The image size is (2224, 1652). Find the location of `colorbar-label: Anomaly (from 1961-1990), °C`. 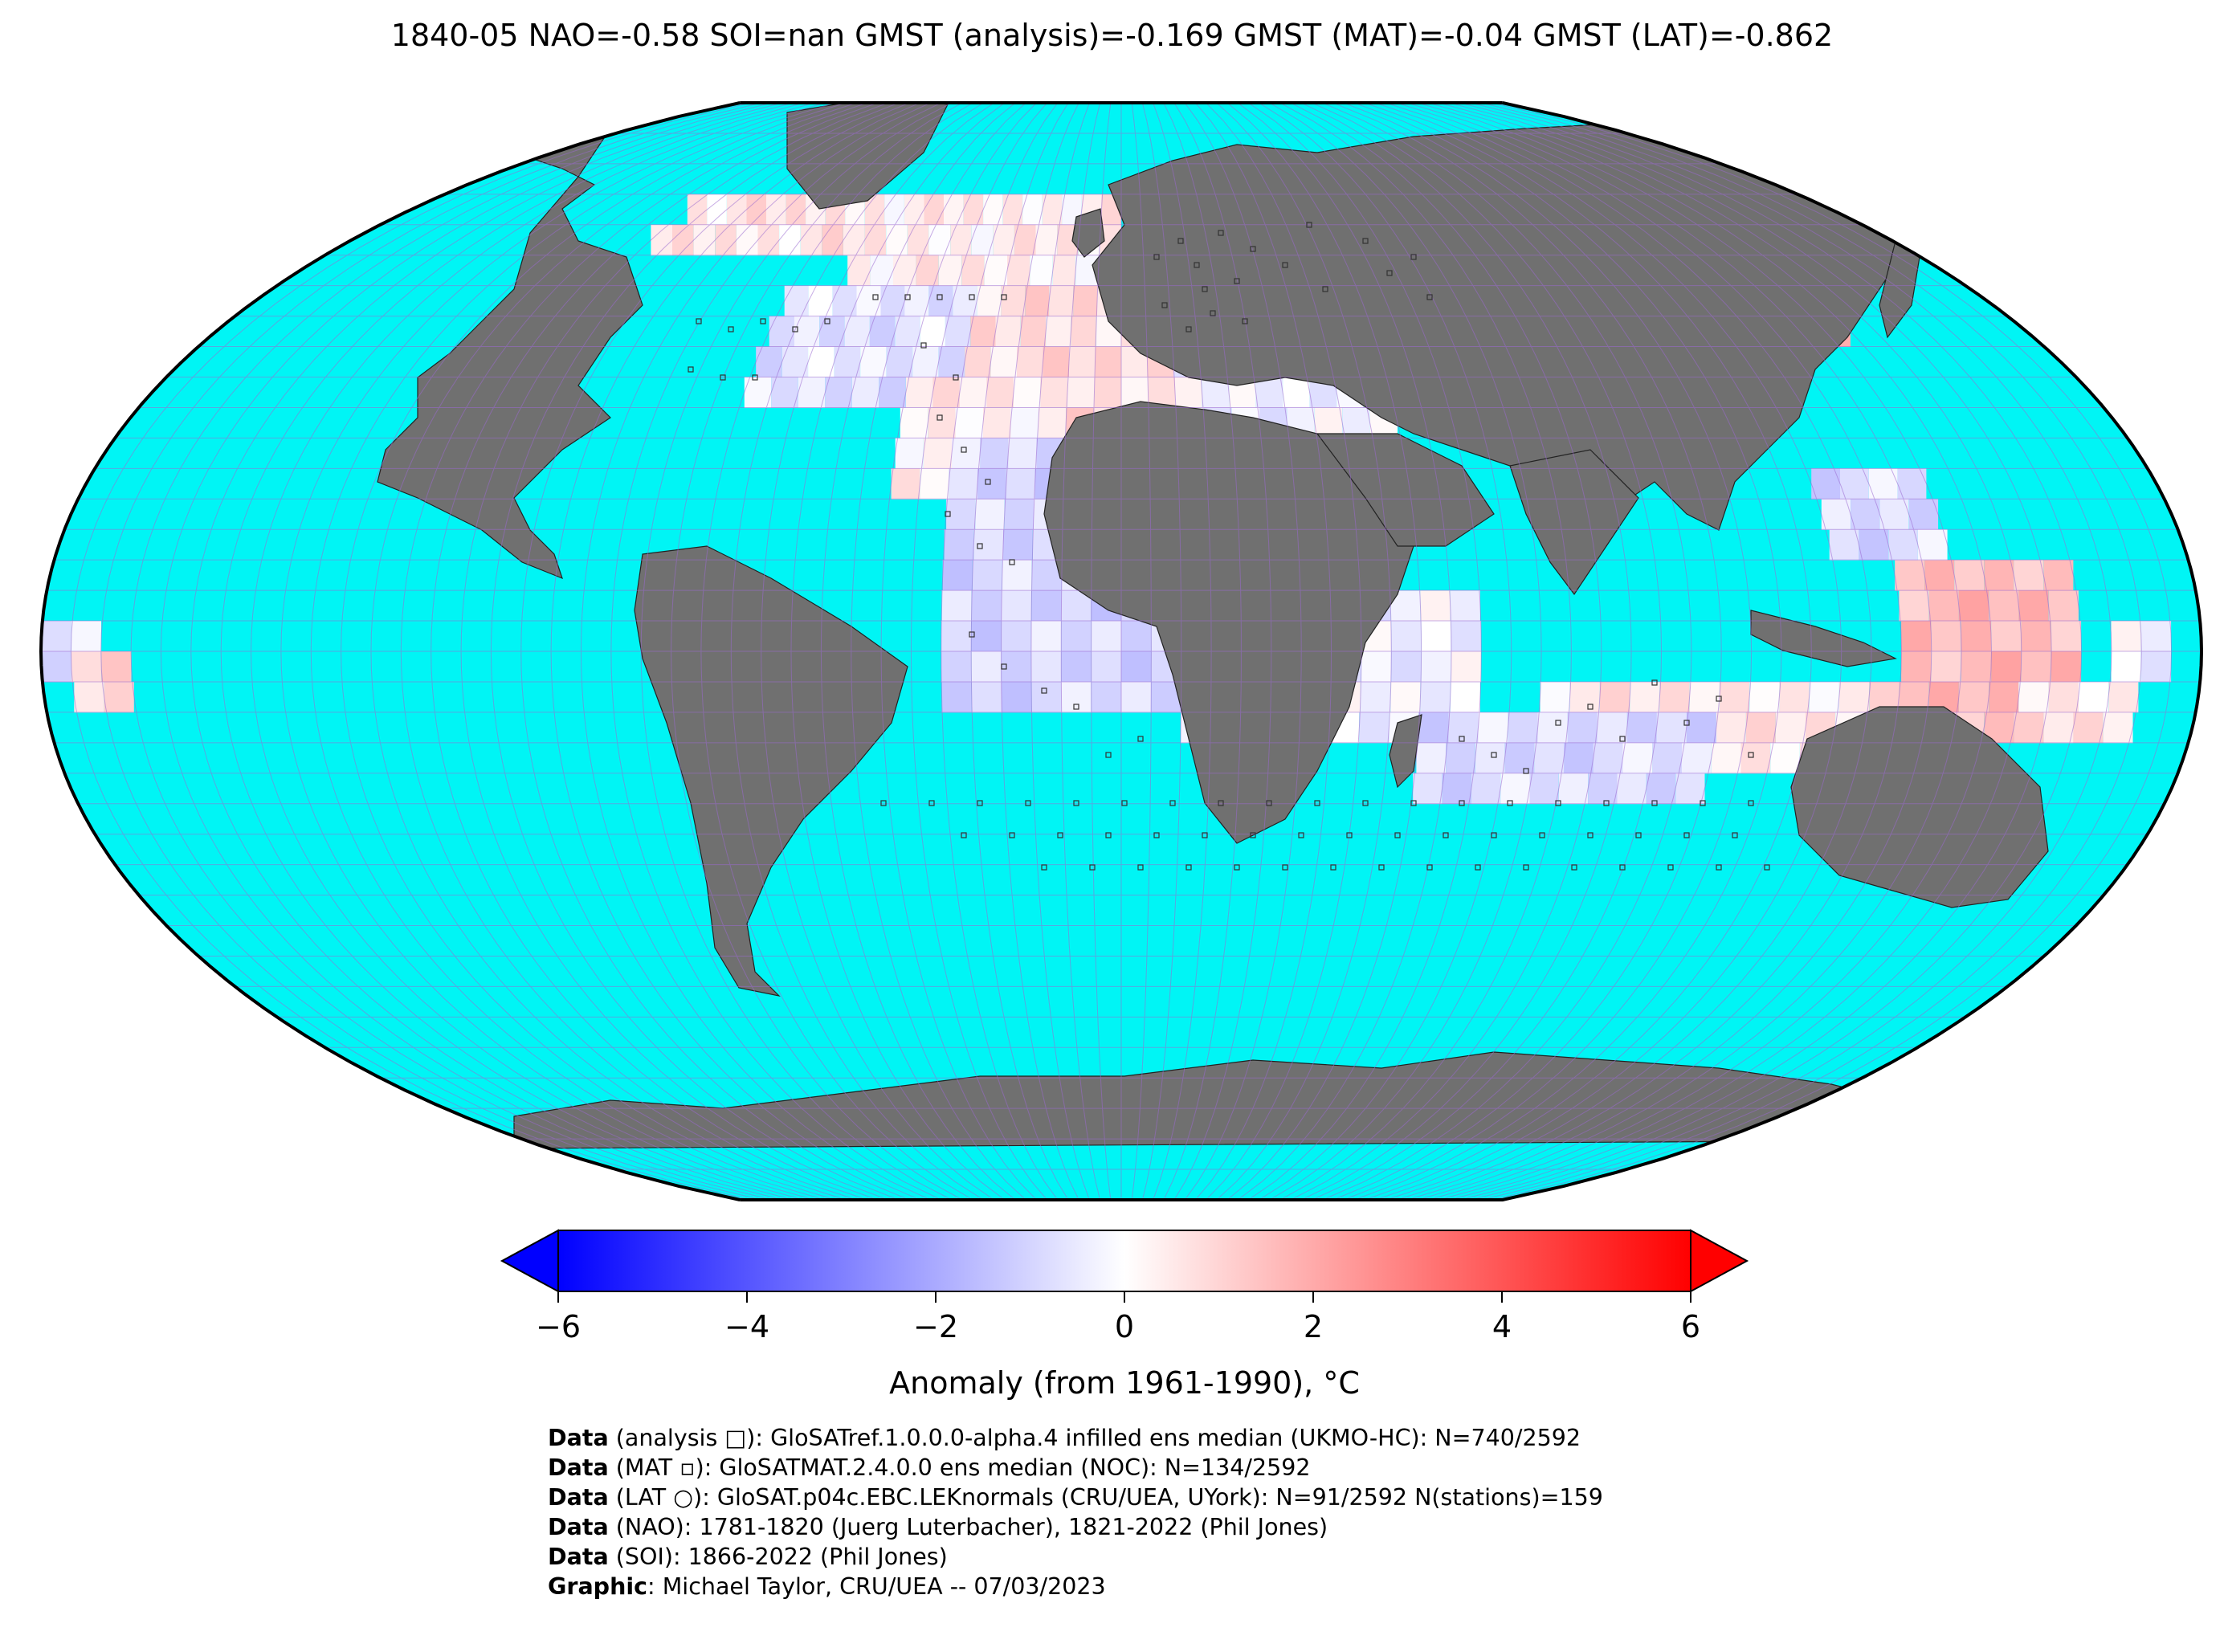

colorbar-label: Anomaly (from 1961-1990), °C is located at coordinates (1124, 1383).